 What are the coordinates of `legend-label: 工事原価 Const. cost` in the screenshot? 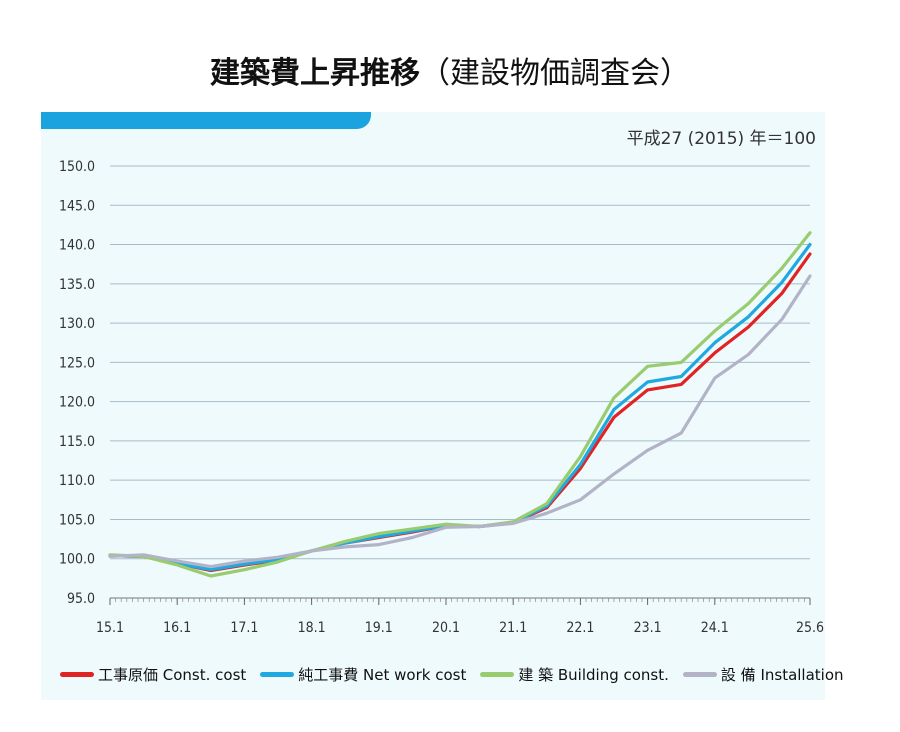 It's located at (172, 674).